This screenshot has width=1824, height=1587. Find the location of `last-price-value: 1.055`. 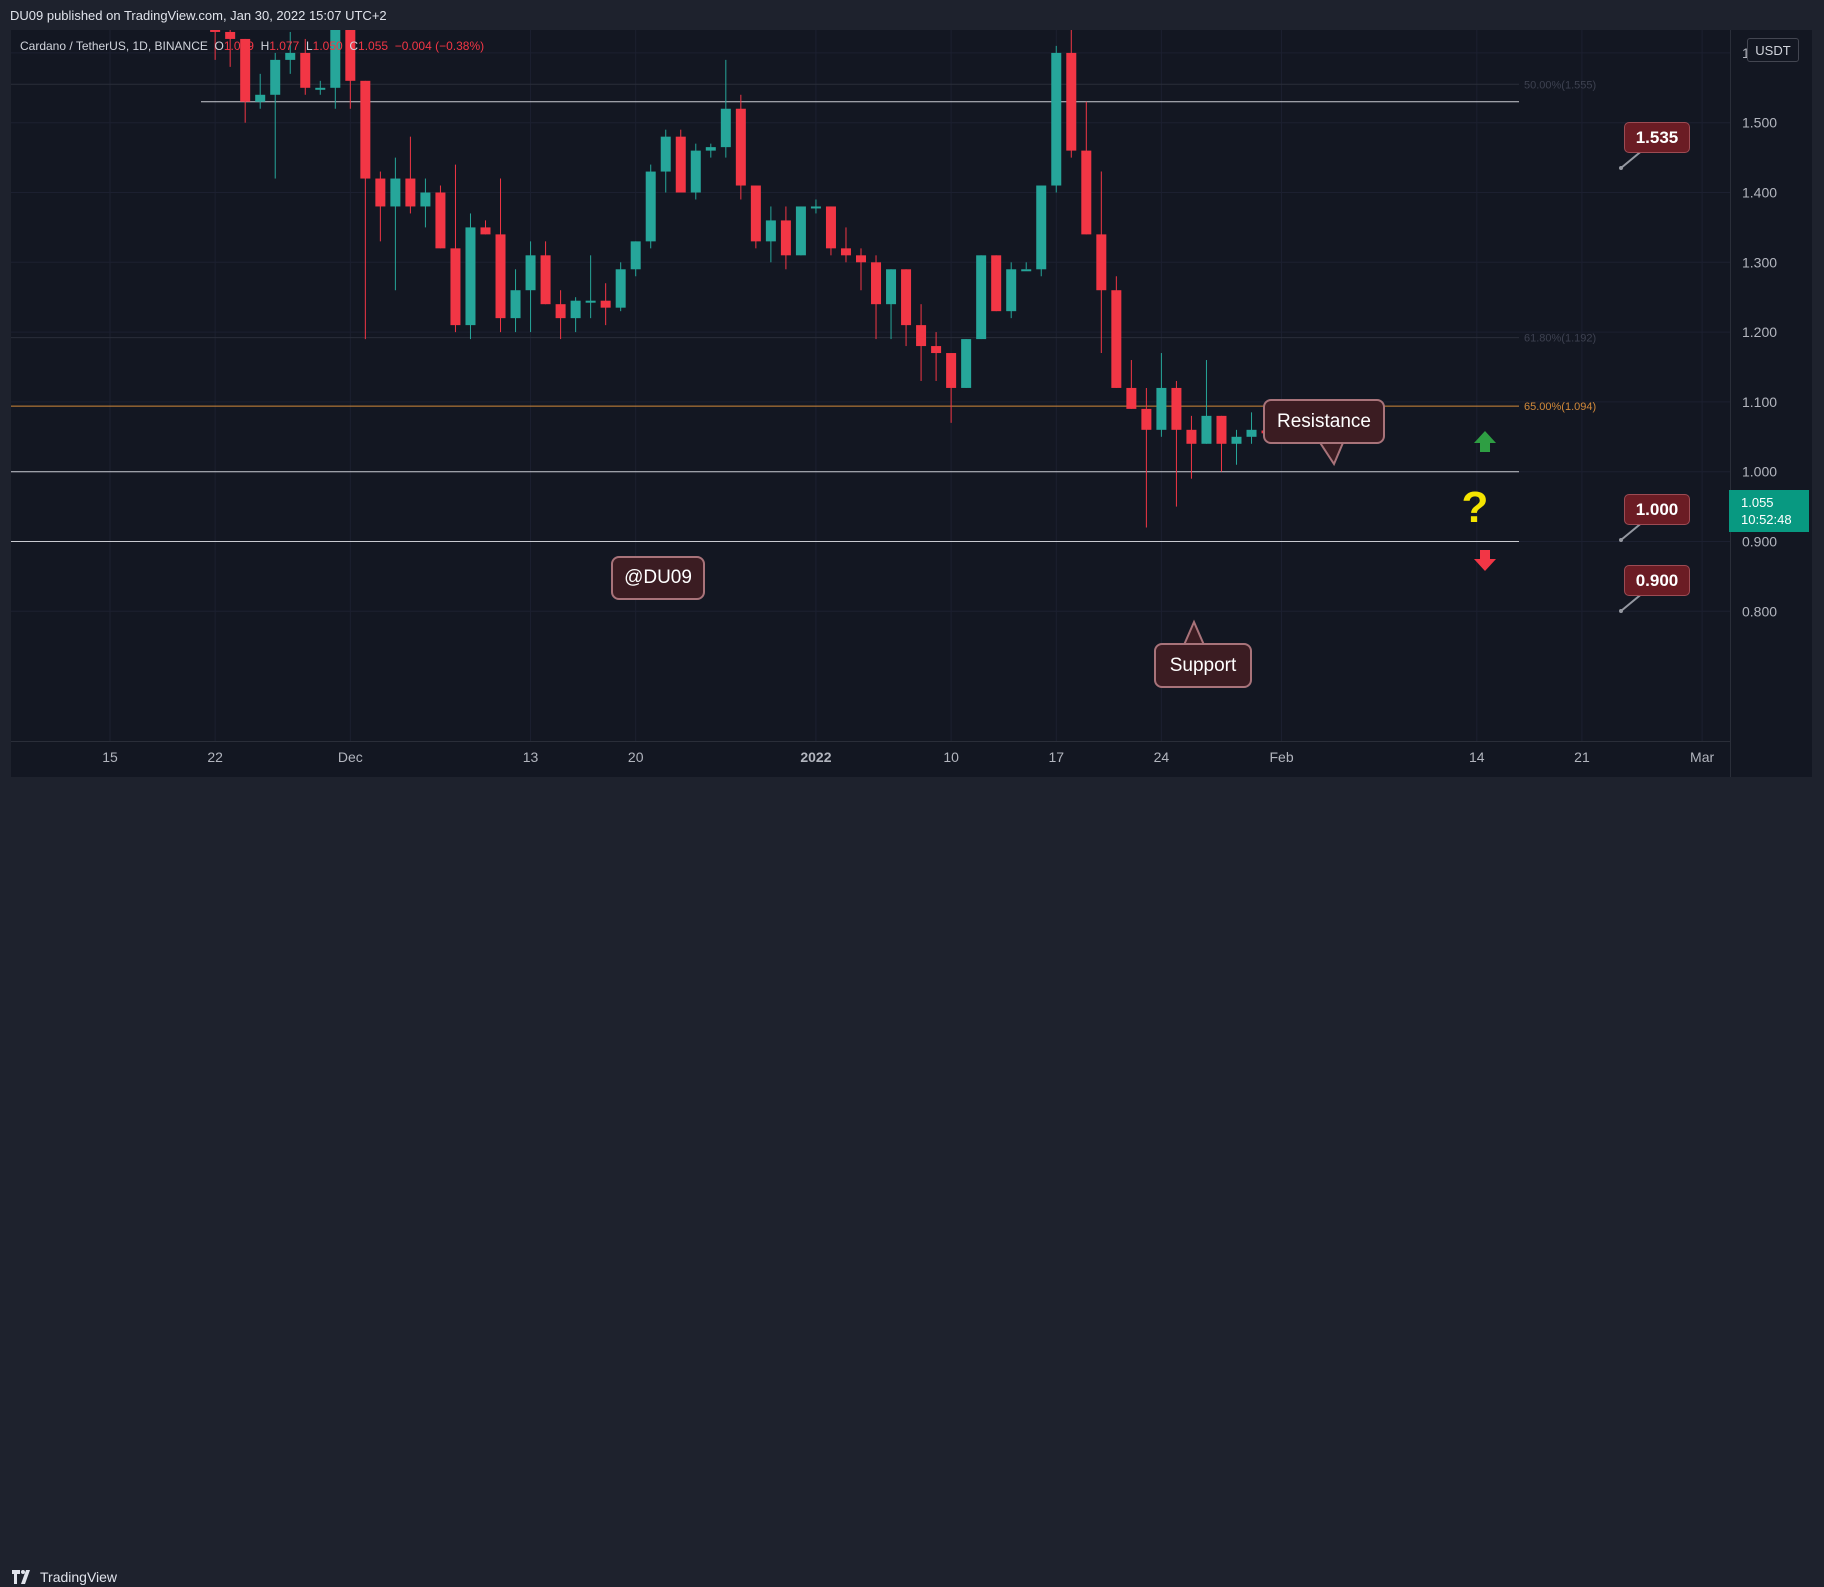

last-price-value: 1.055 is located at coordinates (1757, 502).